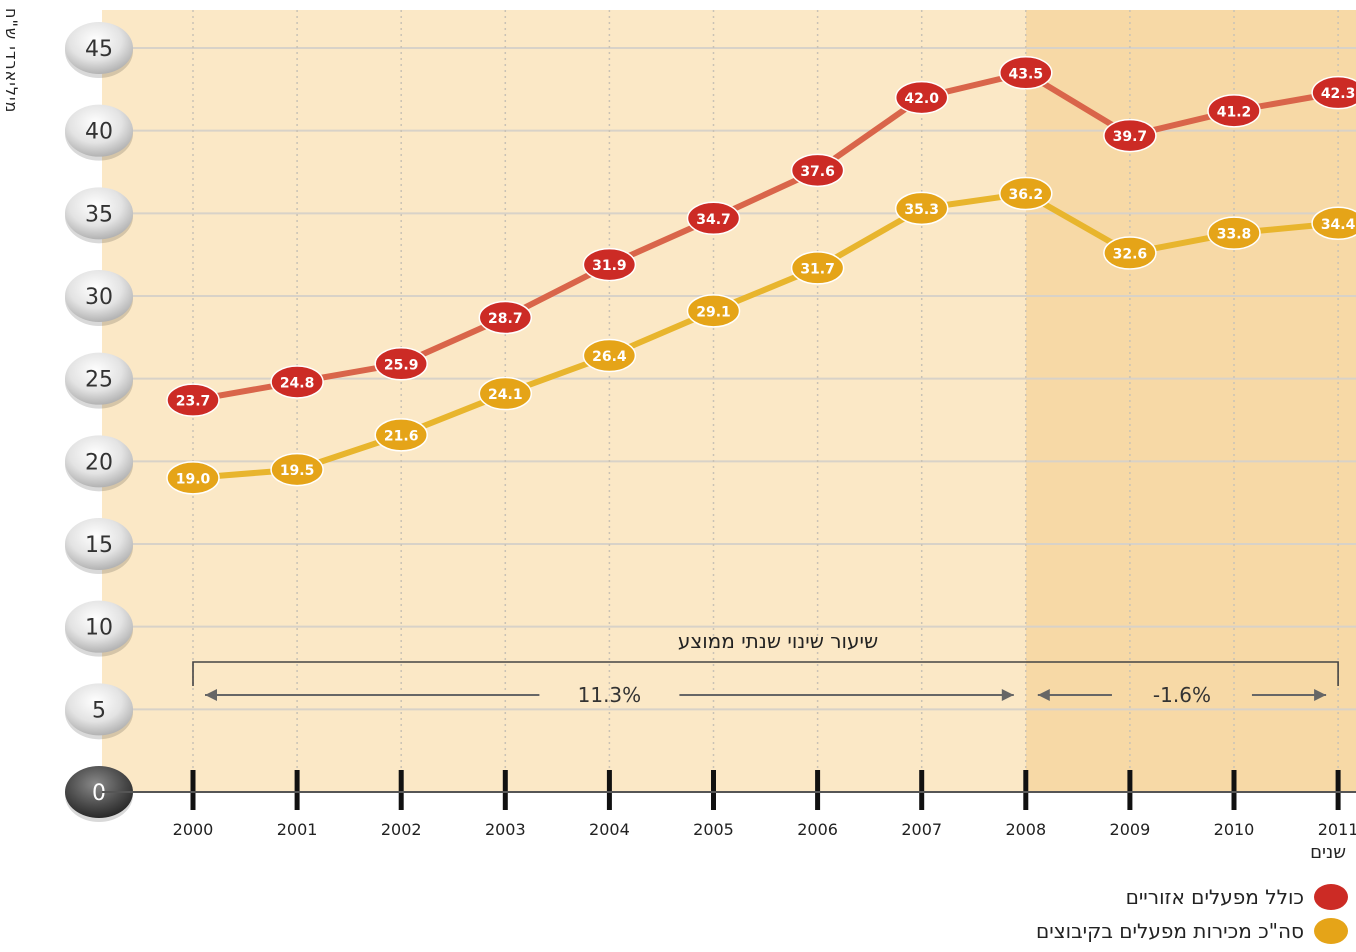 This screenshot has width=1356, height=952. I want to click on data-label: 42.0, so click(921, 99).